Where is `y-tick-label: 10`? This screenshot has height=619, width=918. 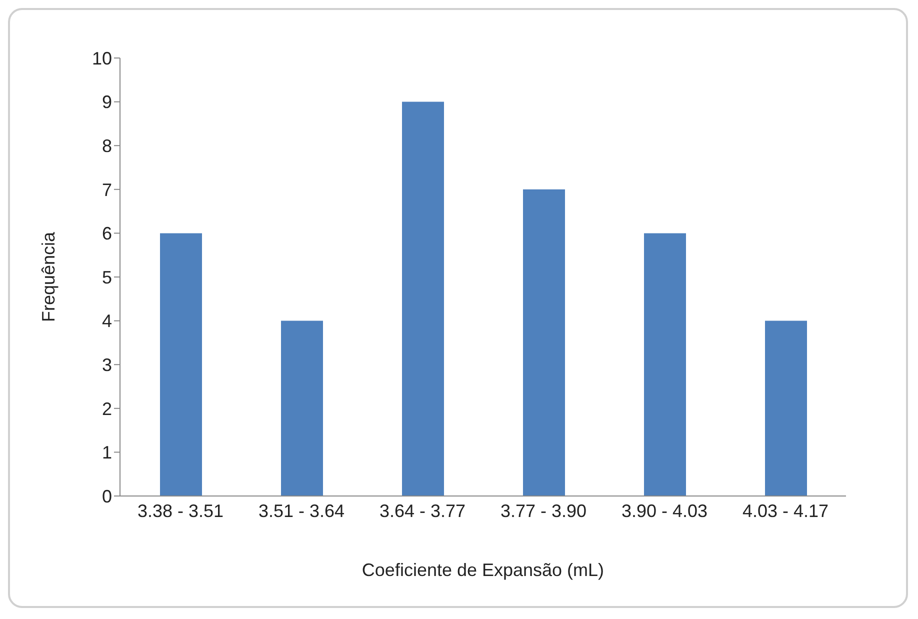
y-tick-label: 10 is located at coordinates (102, 58).